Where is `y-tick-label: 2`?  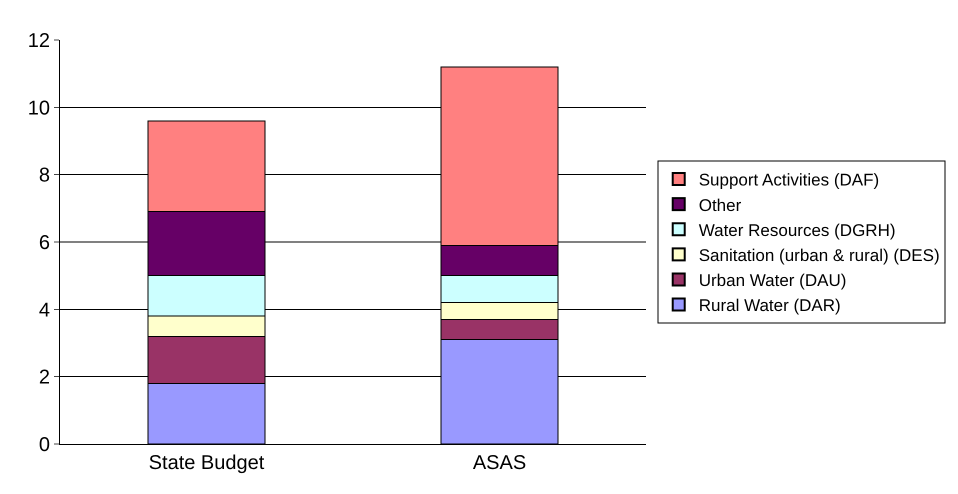
y-tick-label: 2 is located at coordinates (44, 377).